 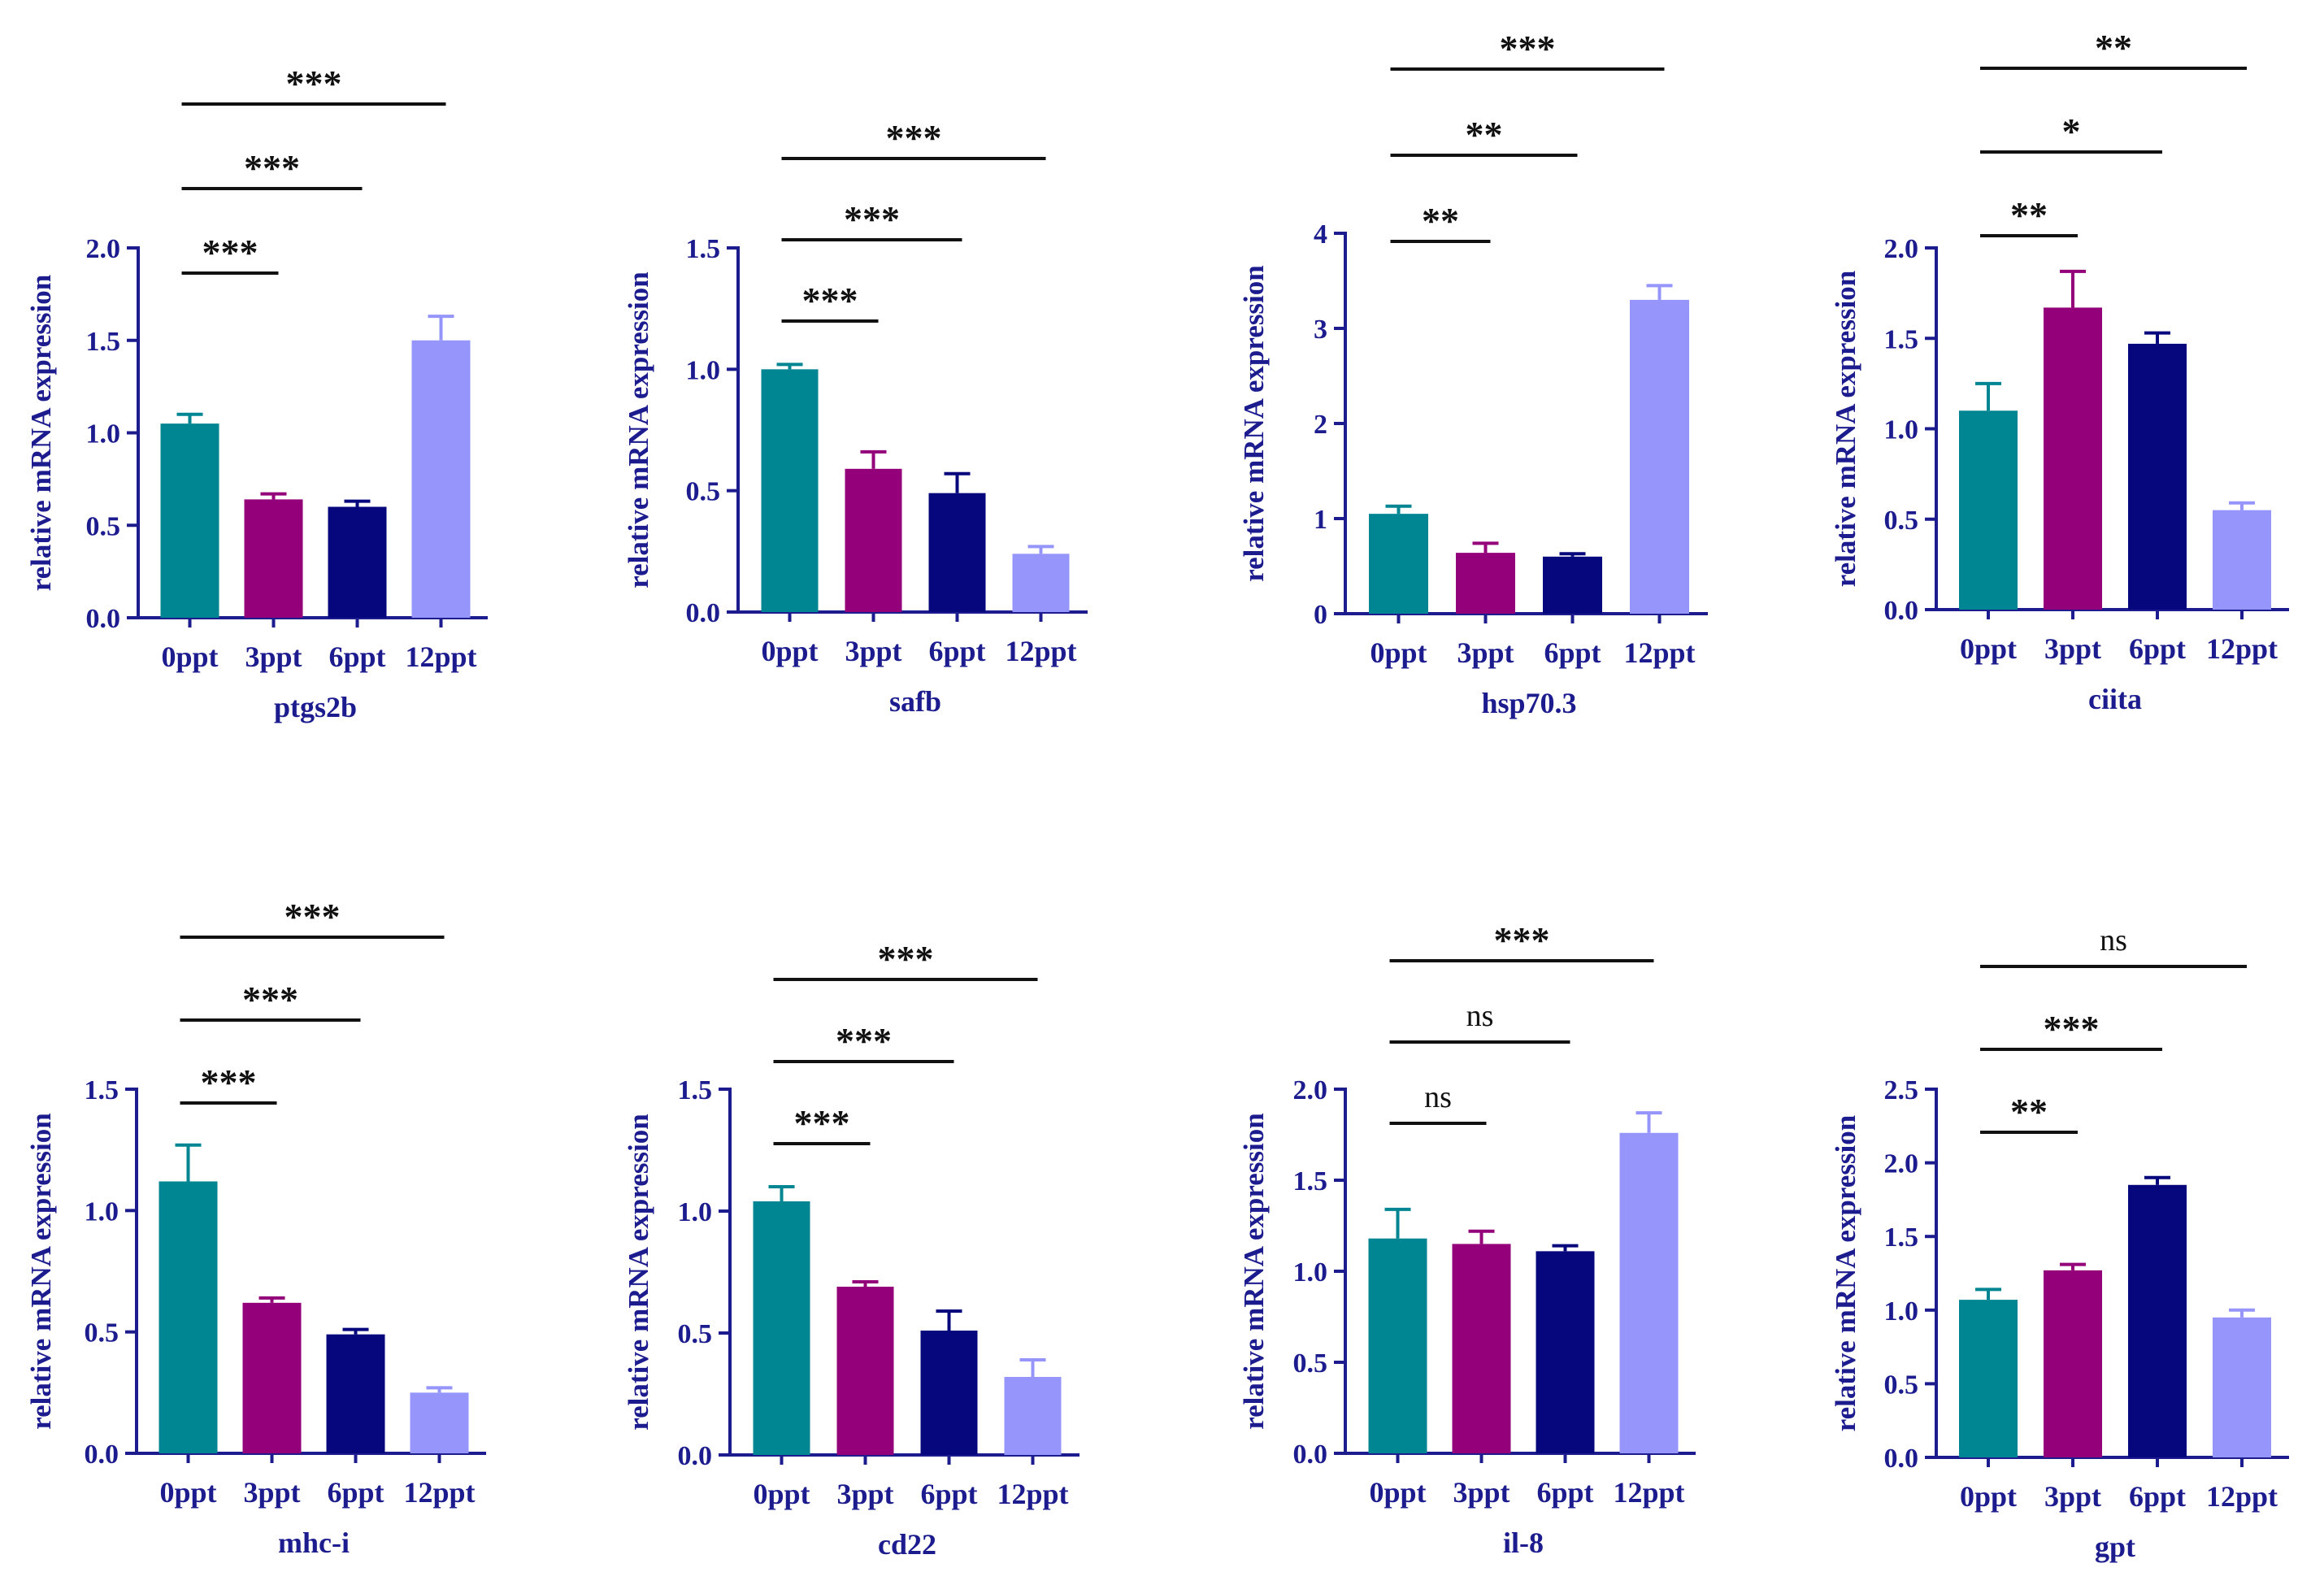 What do you see at coordinates (1320, 330) in the screenshot?
I see `y-tick-label: 3` at bounding box center [1320, 330].